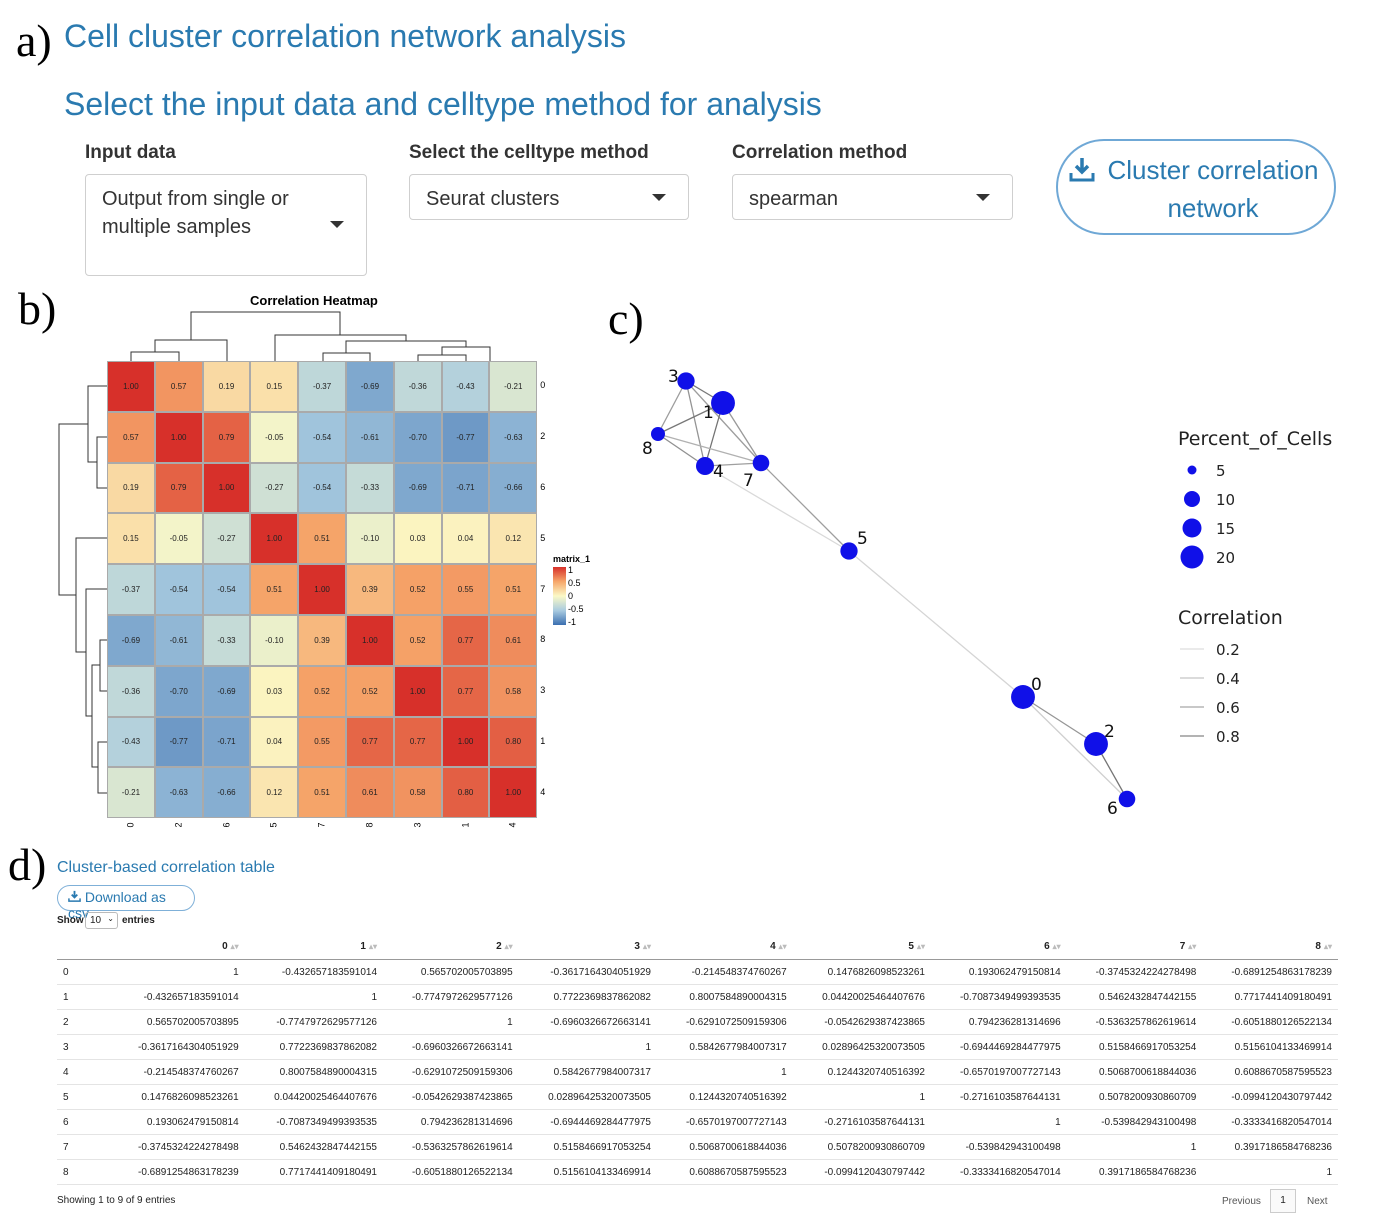 This screenshot has height=1232, width=1376. What do you see at coordinates (226, 589) in the screenshot?
I see `heatmap-cell: -0.54` at bounding box center [226, 589].